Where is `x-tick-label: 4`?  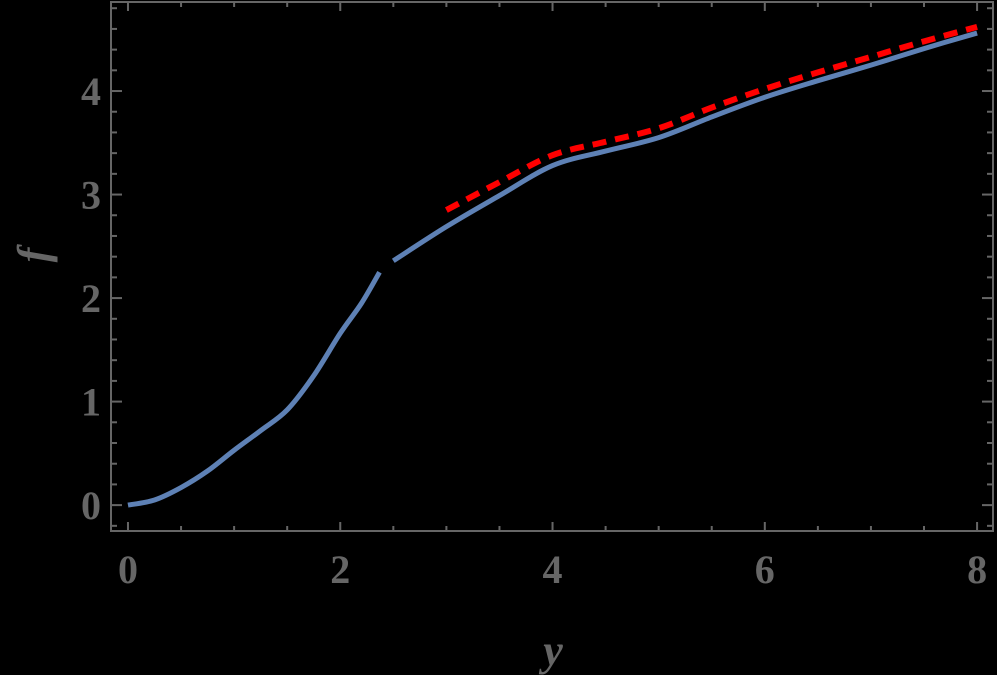 x-tick-label: 4 is located at coordinates (553, 569).